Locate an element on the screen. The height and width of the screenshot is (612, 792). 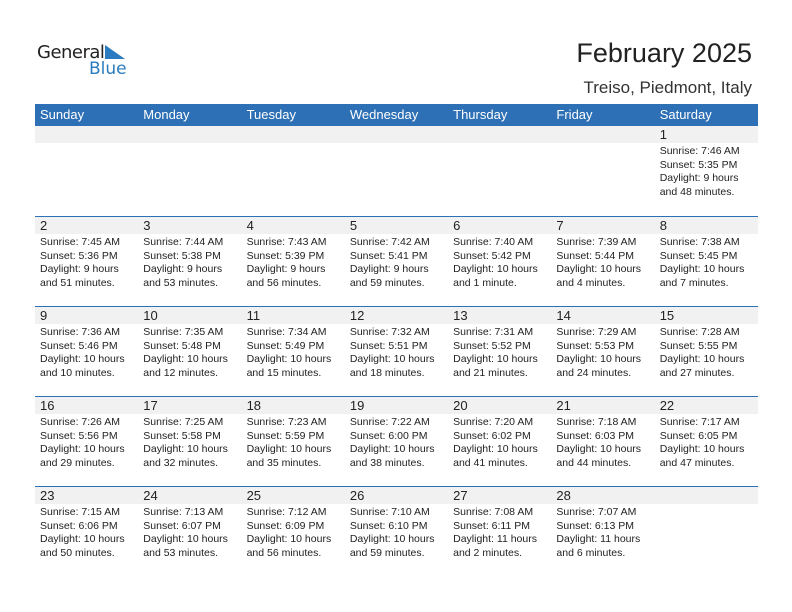
week-strip is located at coordinates (396, 405).